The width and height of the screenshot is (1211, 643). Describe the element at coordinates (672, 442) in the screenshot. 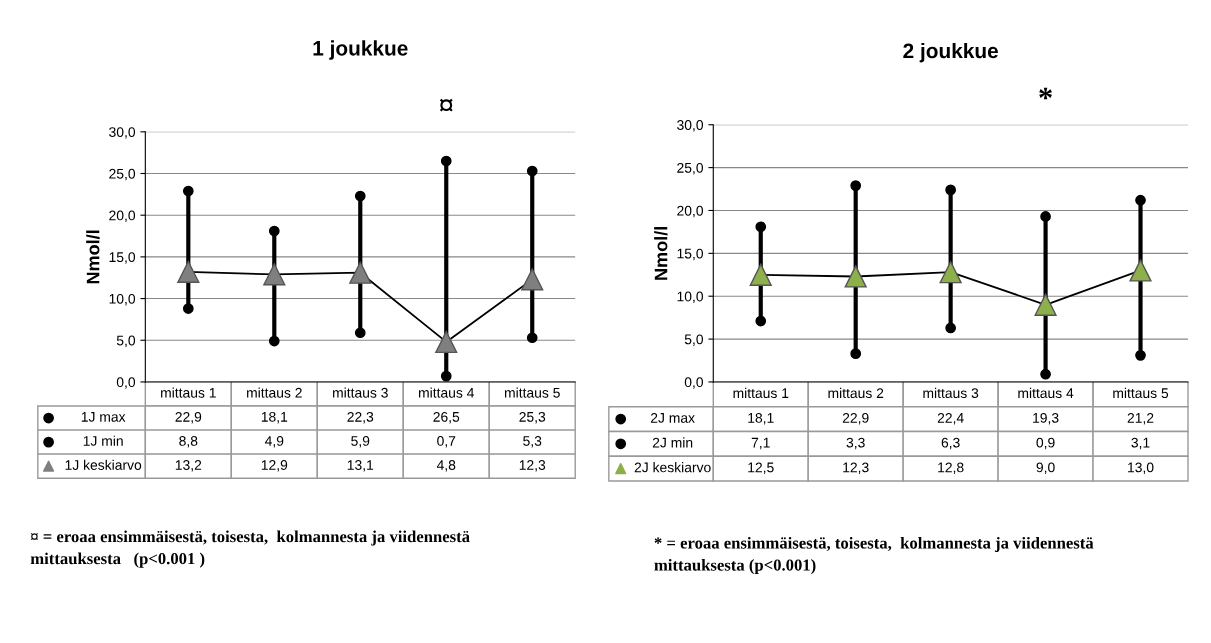

I see `legend-label: 2J min` at that location.